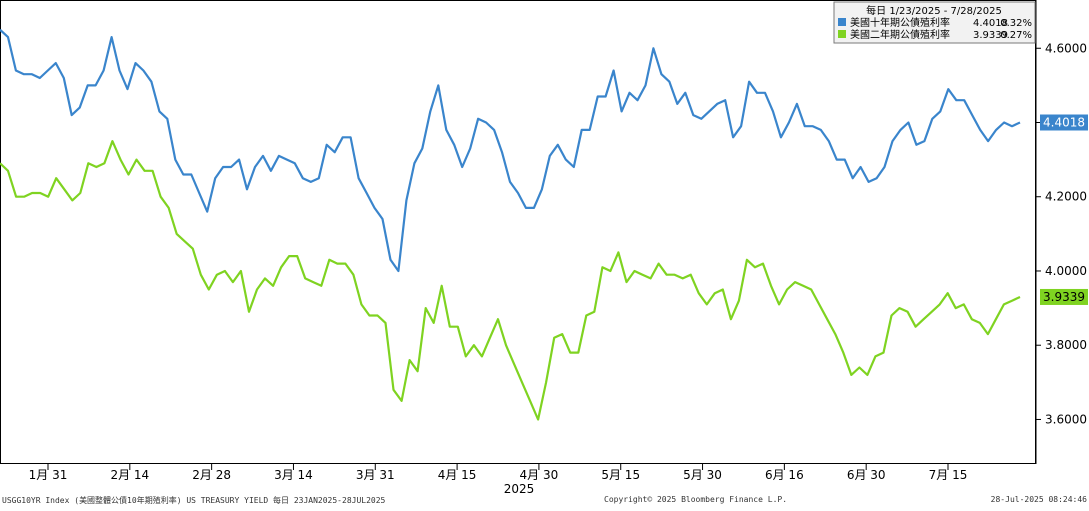 The height and width of the screenshot is (511, 1089). I want to click on x-tick-label-5: 4月 15, so click(457, 475).